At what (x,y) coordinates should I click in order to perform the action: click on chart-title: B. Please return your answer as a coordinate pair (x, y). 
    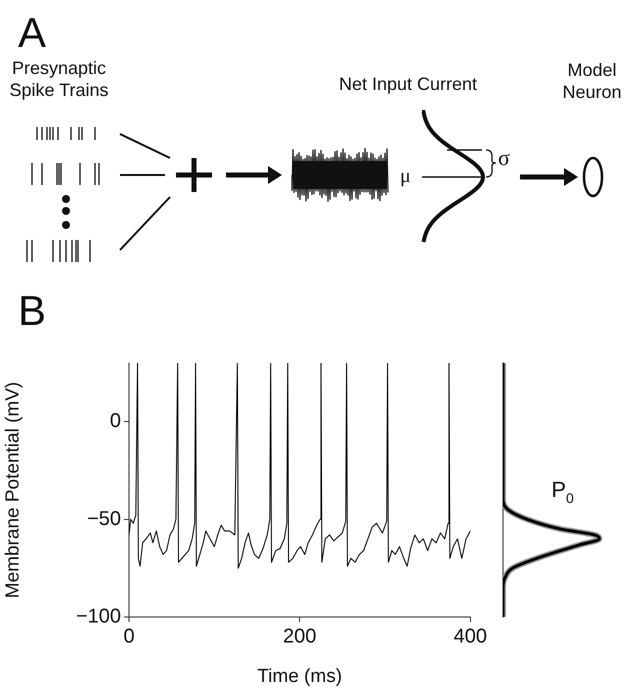
    Looking at the image, I should click on (32, 311).